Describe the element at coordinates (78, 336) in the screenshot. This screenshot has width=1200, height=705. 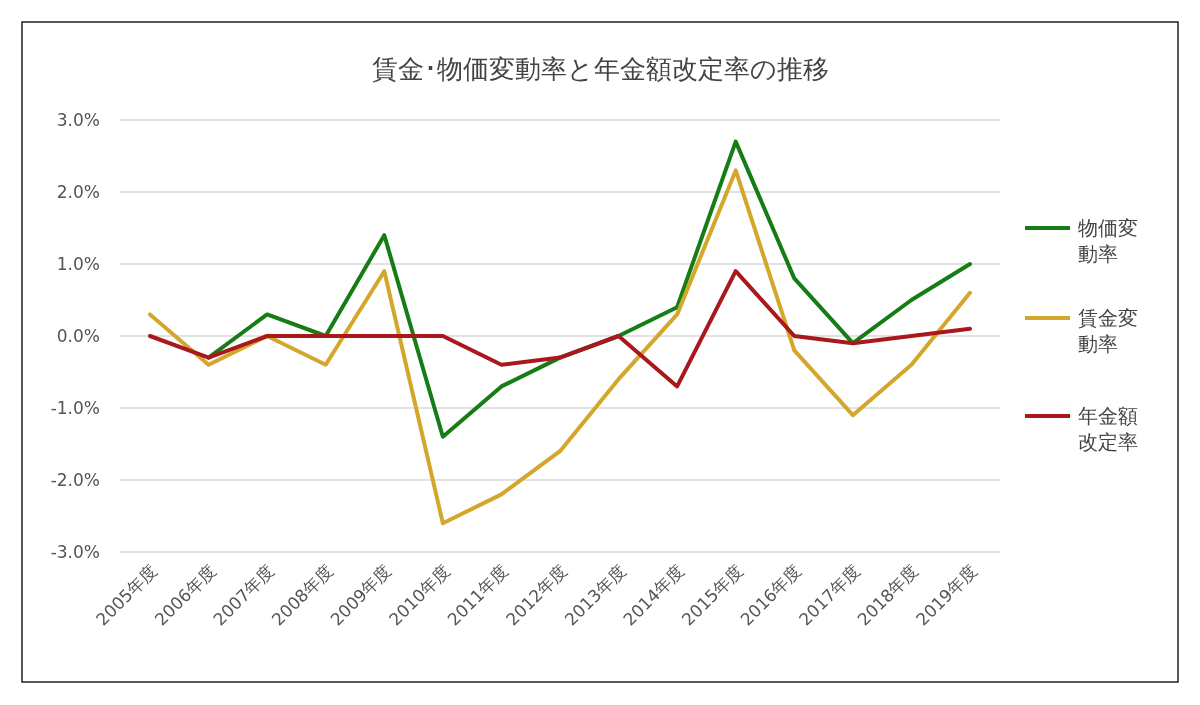
I see `y-tick-label: 0.0%` at that location.